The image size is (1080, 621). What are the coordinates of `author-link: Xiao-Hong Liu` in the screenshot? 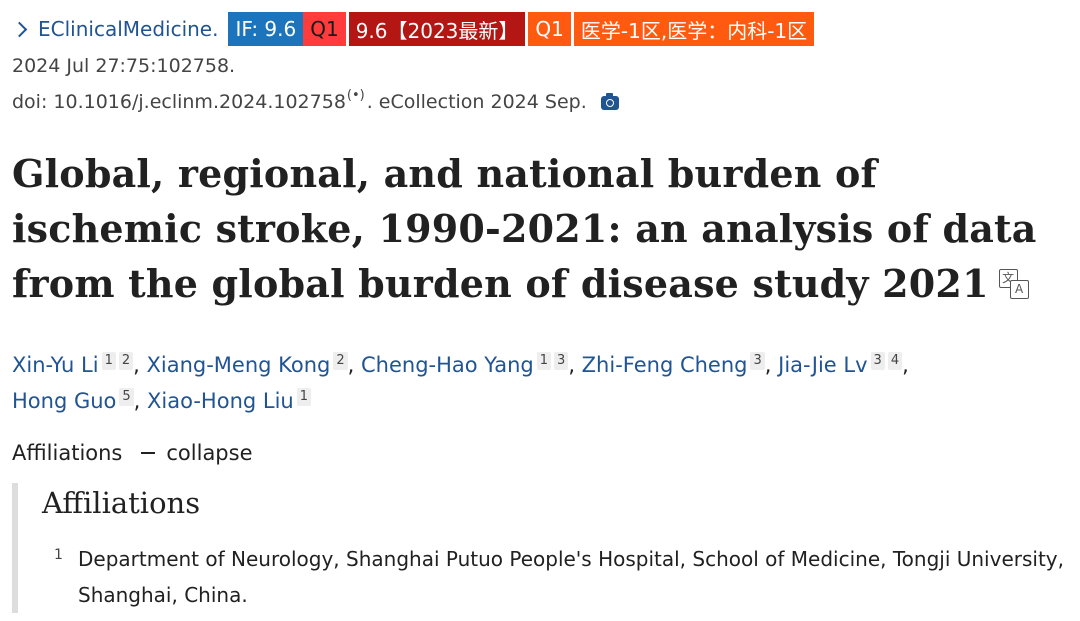 It's located at (220, 401).